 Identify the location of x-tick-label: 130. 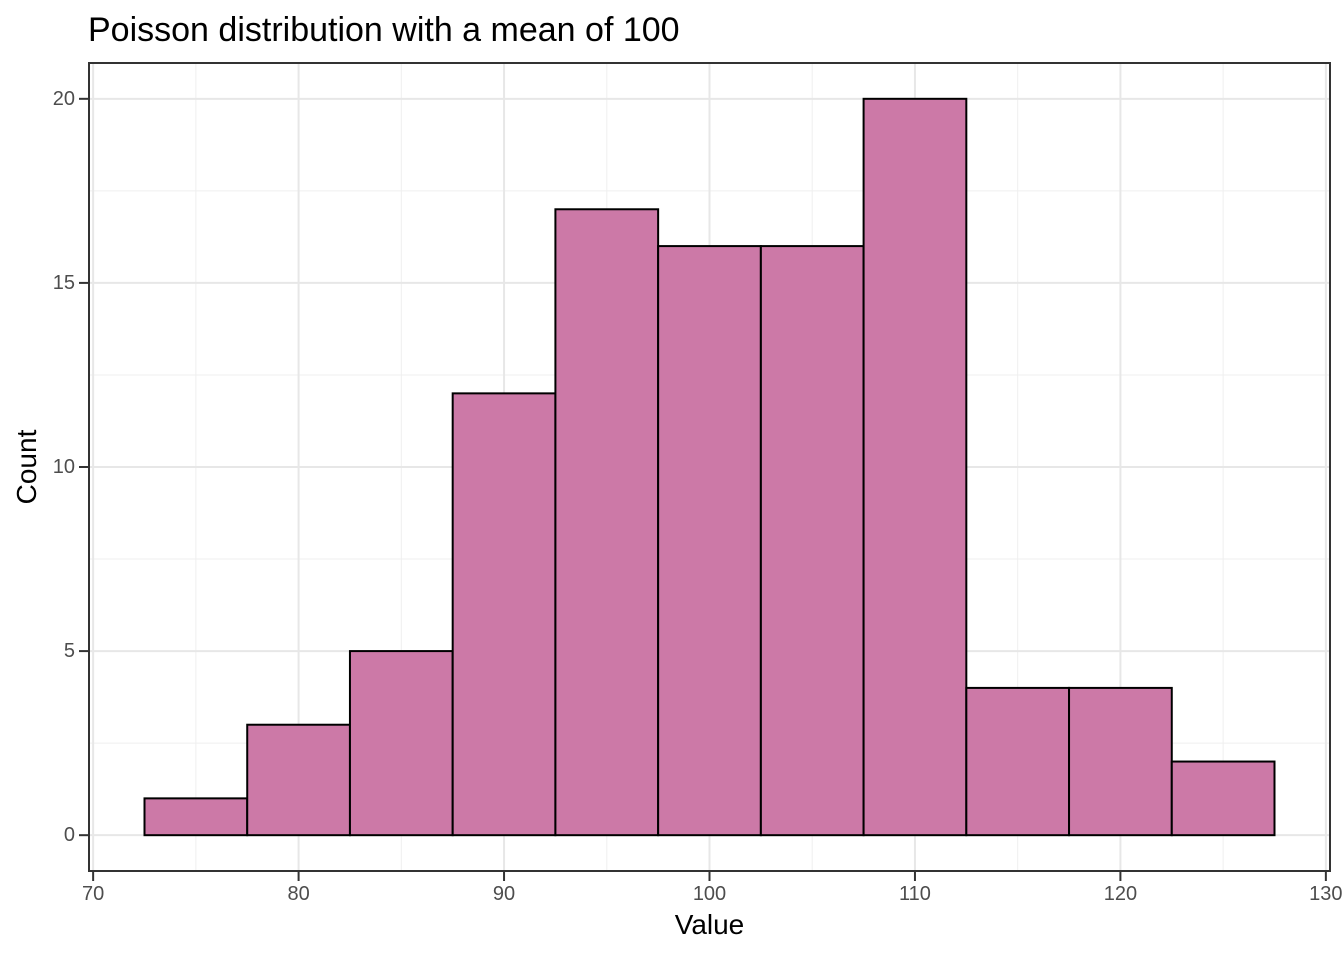
(1326, 894).